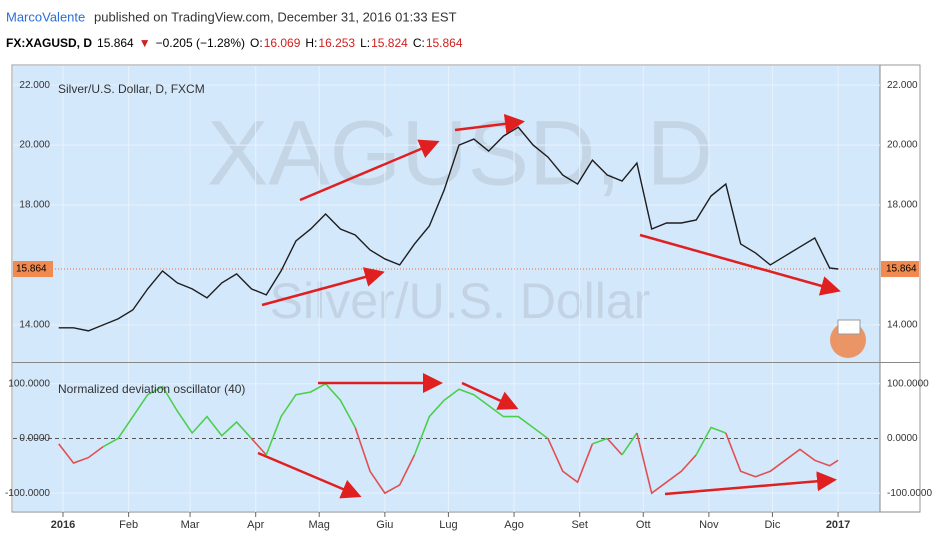  What do you see at coordinates (444, 43) in the screenshot?
I see `header-c: 15.864` at bounding box center [444, 43].